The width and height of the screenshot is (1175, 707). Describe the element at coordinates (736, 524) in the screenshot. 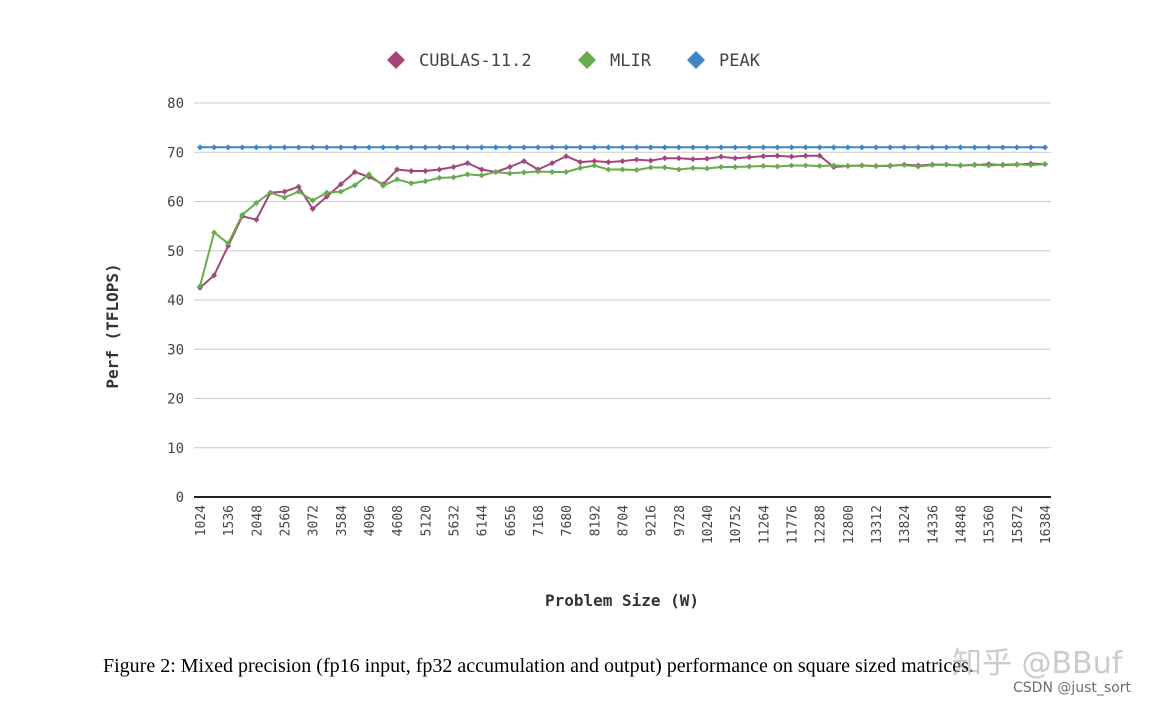

I see `x-tick-10752: 10752` at that location.